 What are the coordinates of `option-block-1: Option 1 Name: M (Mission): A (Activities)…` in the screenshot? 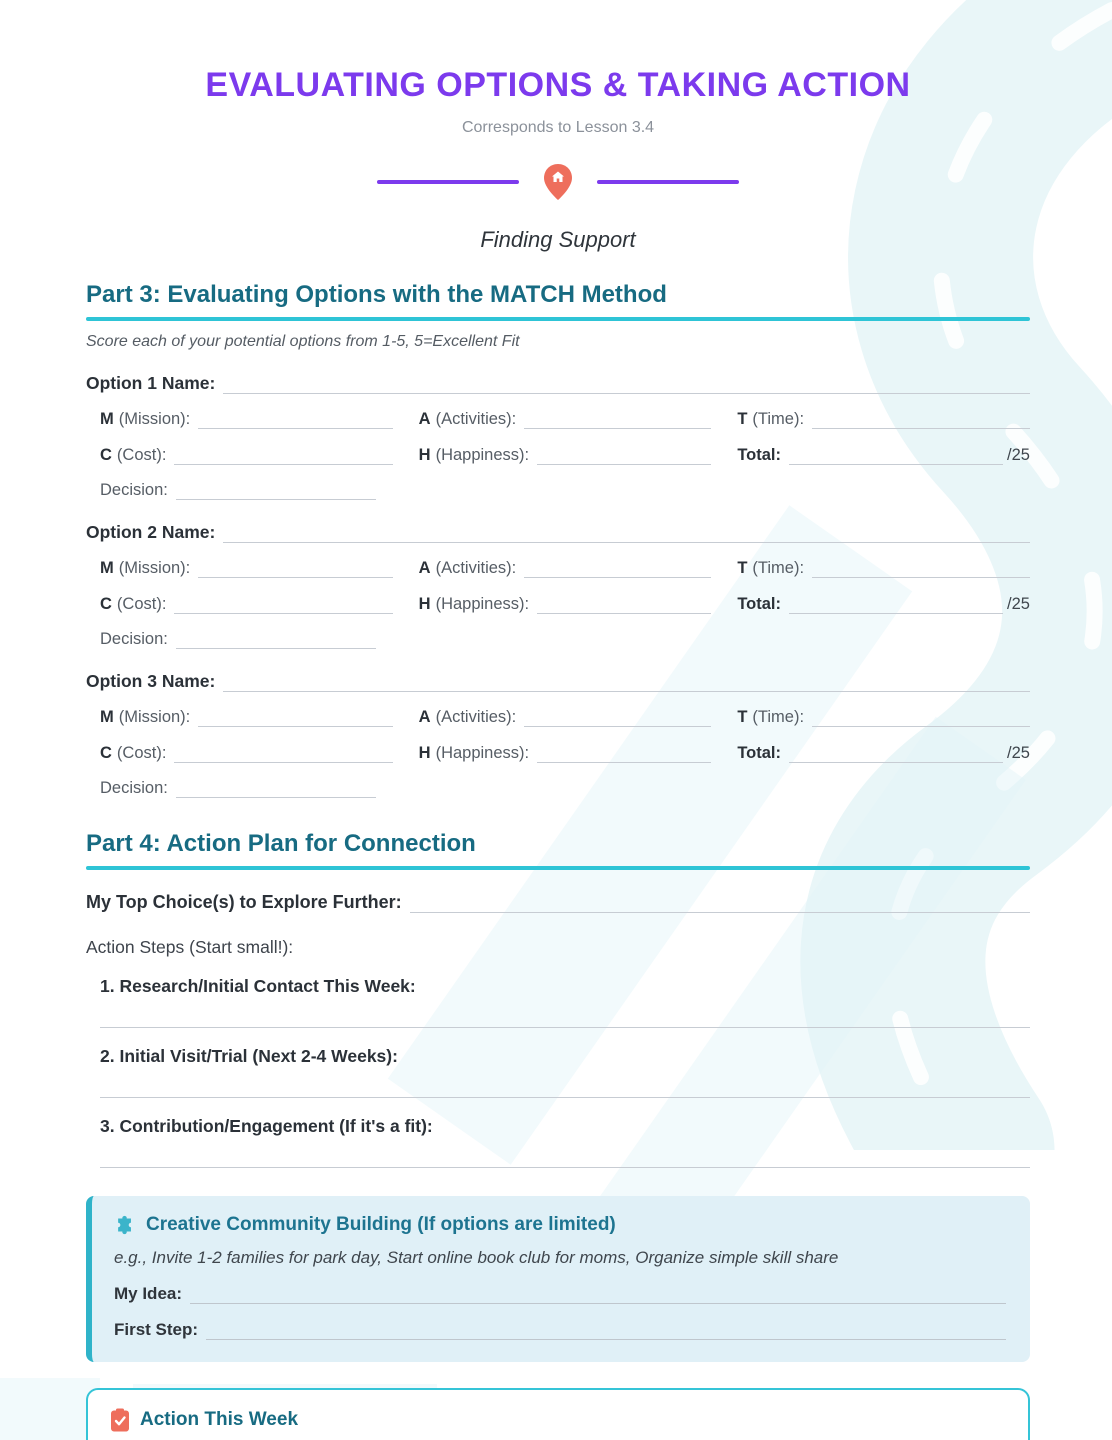 It's located at (558, 436).